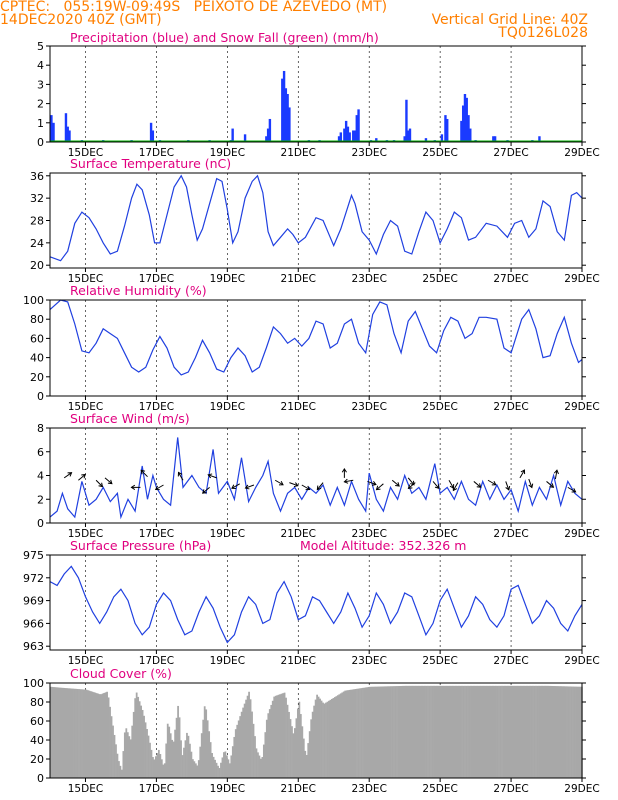 The height and width of the screenshot is (800, 618). I want to click on y-tick-label: 80, so click(37, 319).